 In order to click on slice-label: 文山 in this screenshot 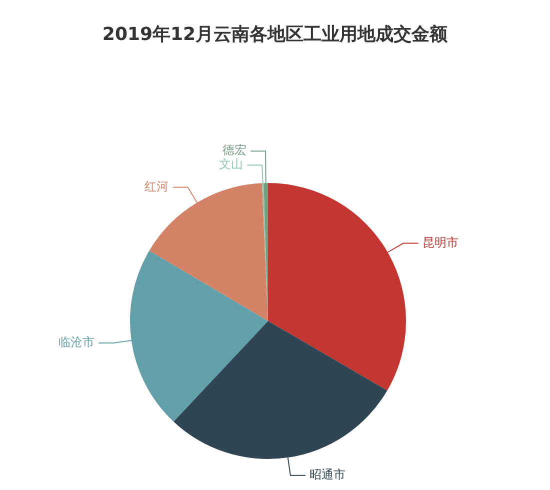, I will do `click(231, 164)`.